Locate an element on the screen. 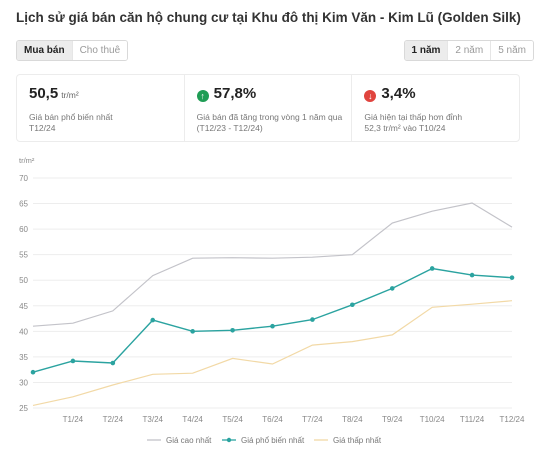 The image size is (550, 465). x-tick-label: T2/24 is located at coordinates (113, 419).